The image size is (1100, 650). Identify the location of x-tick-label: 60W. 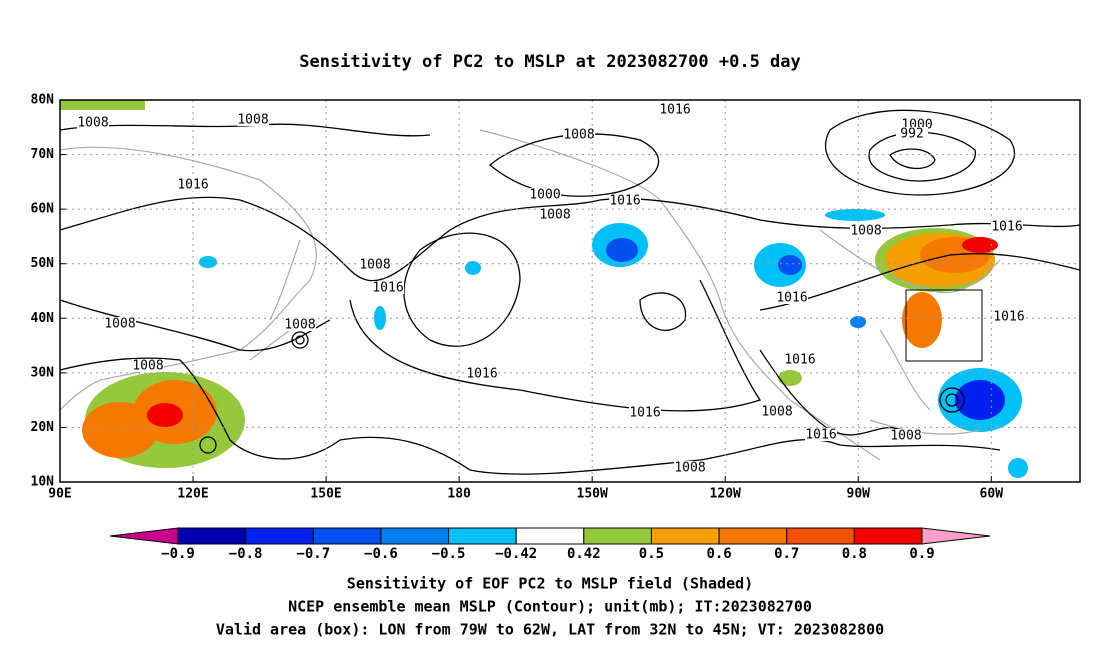
(992, 494).